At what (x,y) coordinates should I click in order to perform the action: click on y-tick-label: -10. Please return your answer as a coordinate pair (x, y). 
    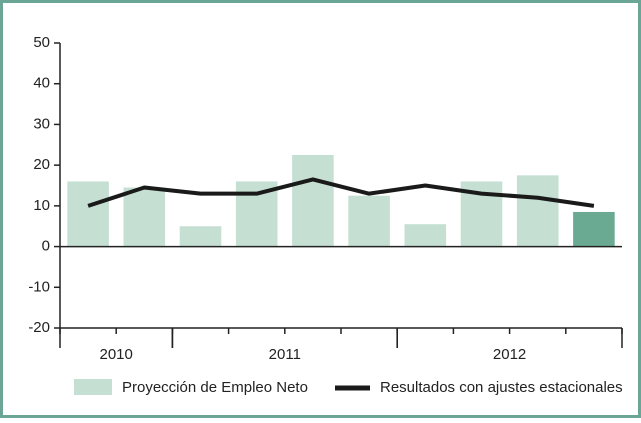
    Looking at the image, I should click on (39, 286).